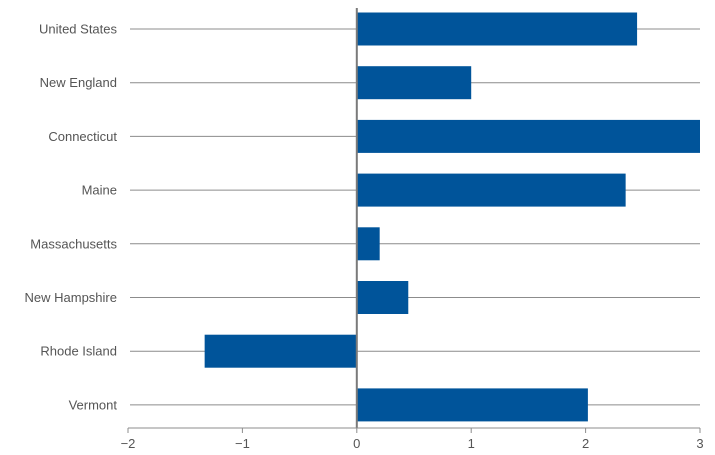 This screenshot has width=715, height=455. Describe the element at coordinates (128, 443) in the screenshot. I see `x-tick-label-0: −2` at that location.